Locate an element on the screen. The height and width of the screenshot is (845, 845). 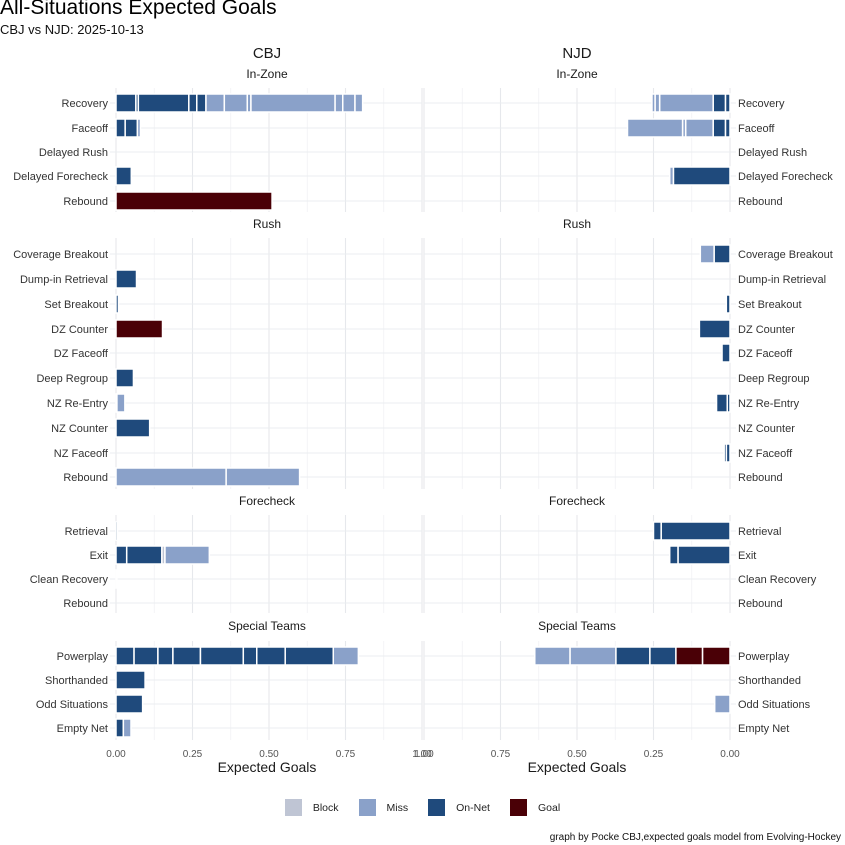
category-label: Retrieval is located at coordinates (86, 532).